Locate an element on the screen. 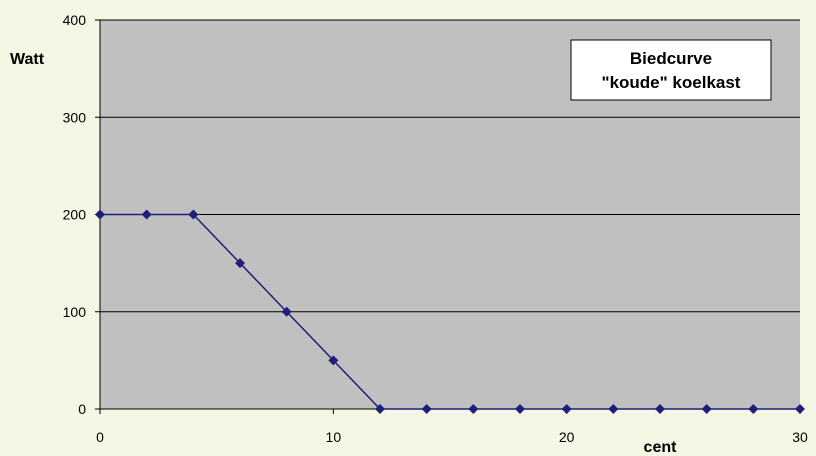  x-tick-label: 10 is located at coordinates (334, 437).